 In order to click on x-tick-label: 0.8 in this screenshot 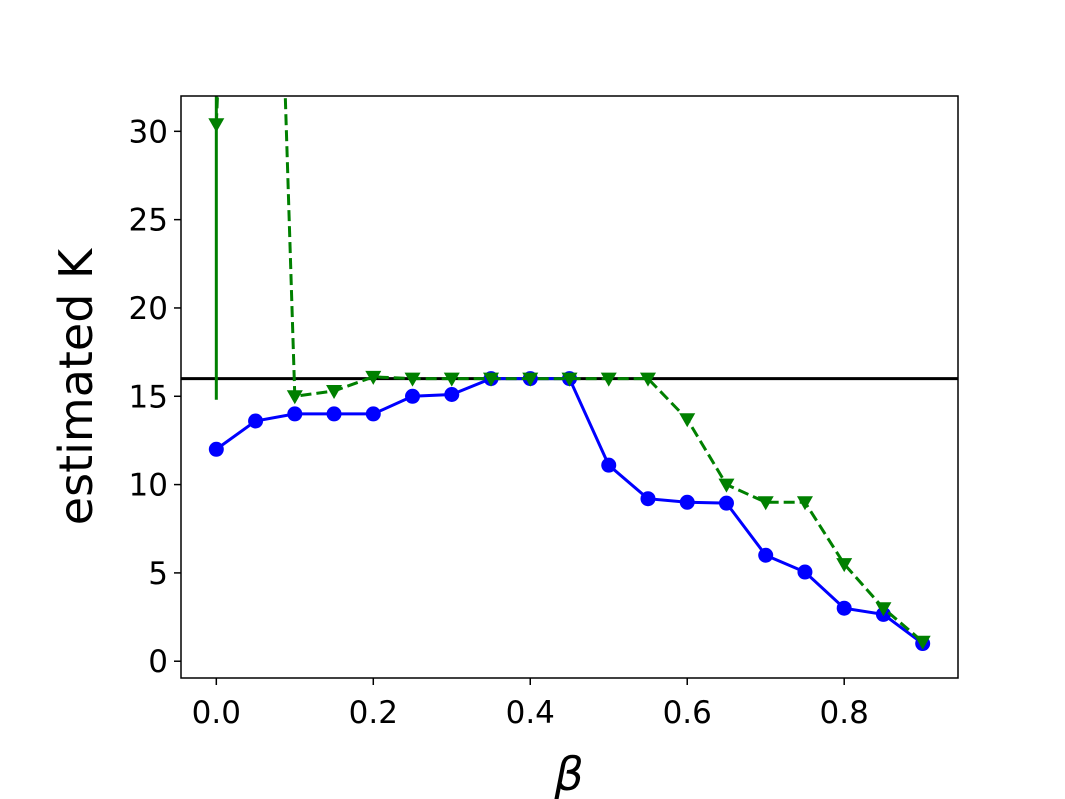, I will do `click(844, 713)`.